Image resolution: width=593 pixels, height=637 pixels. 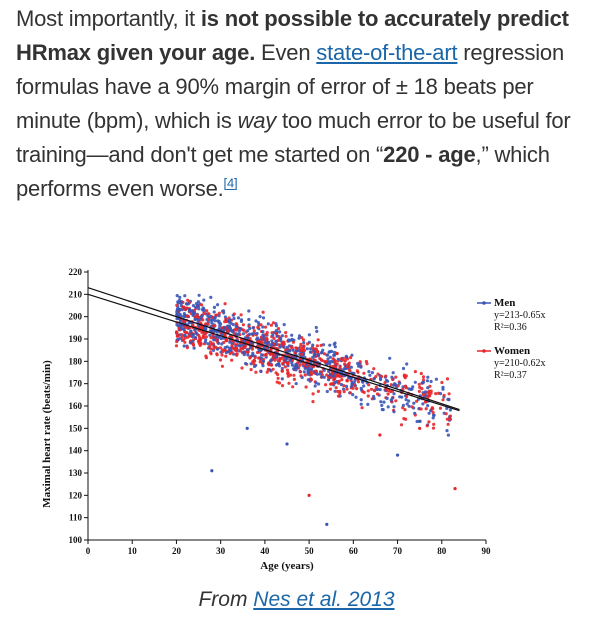 I want to click on y-tick-label: 180, so click(x=76, y=361).